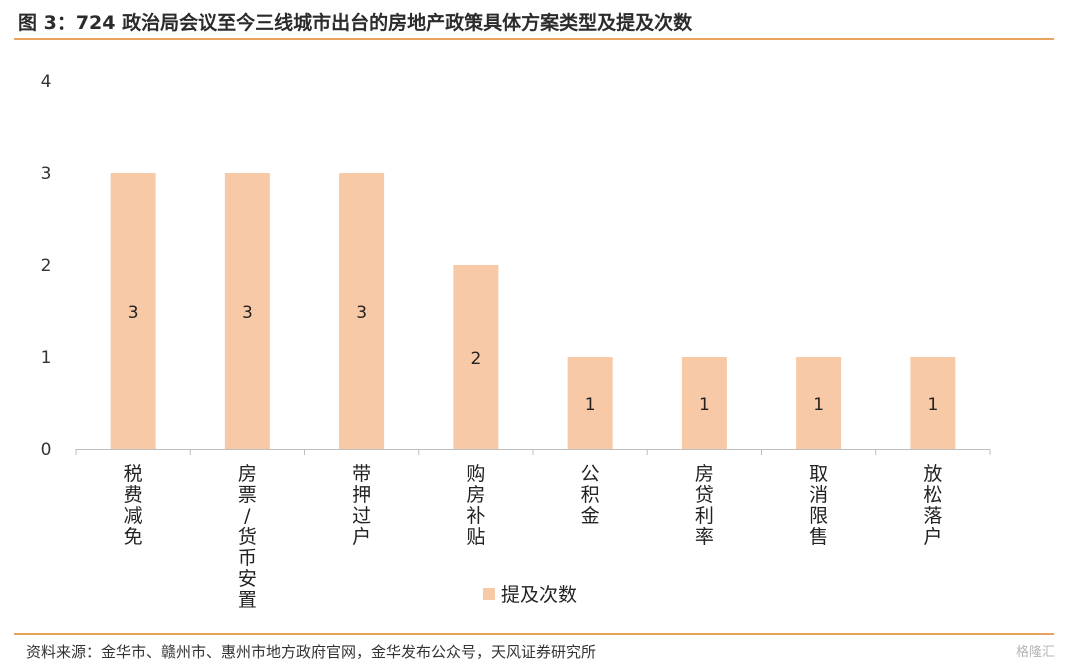  I want to click on x-tick-label: 带押过户, so click(361, 505).